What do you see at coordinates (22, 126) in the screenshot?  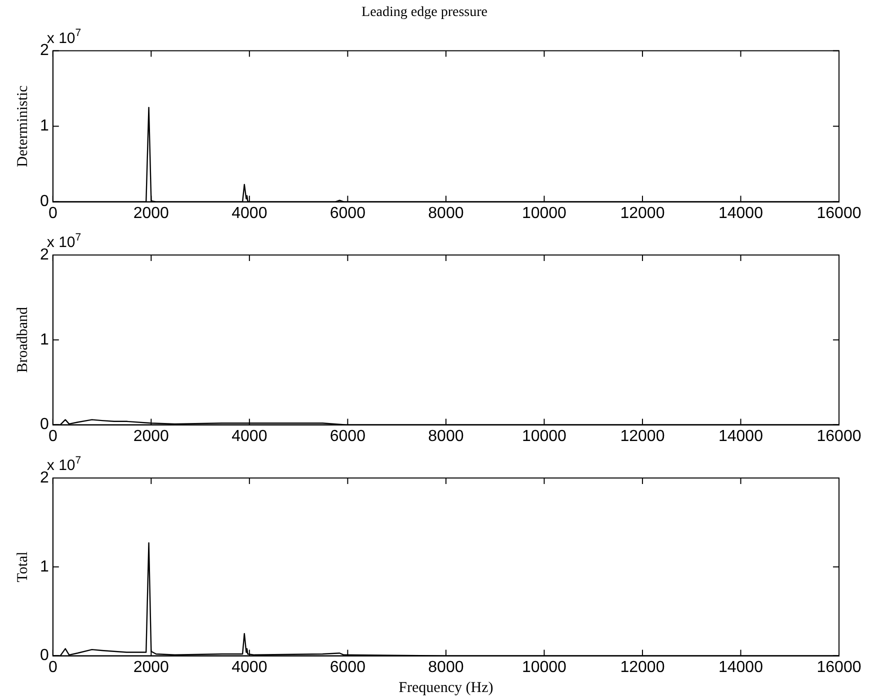 I see `y-axis-title: Deterministic` at bounding box center [22, 126].